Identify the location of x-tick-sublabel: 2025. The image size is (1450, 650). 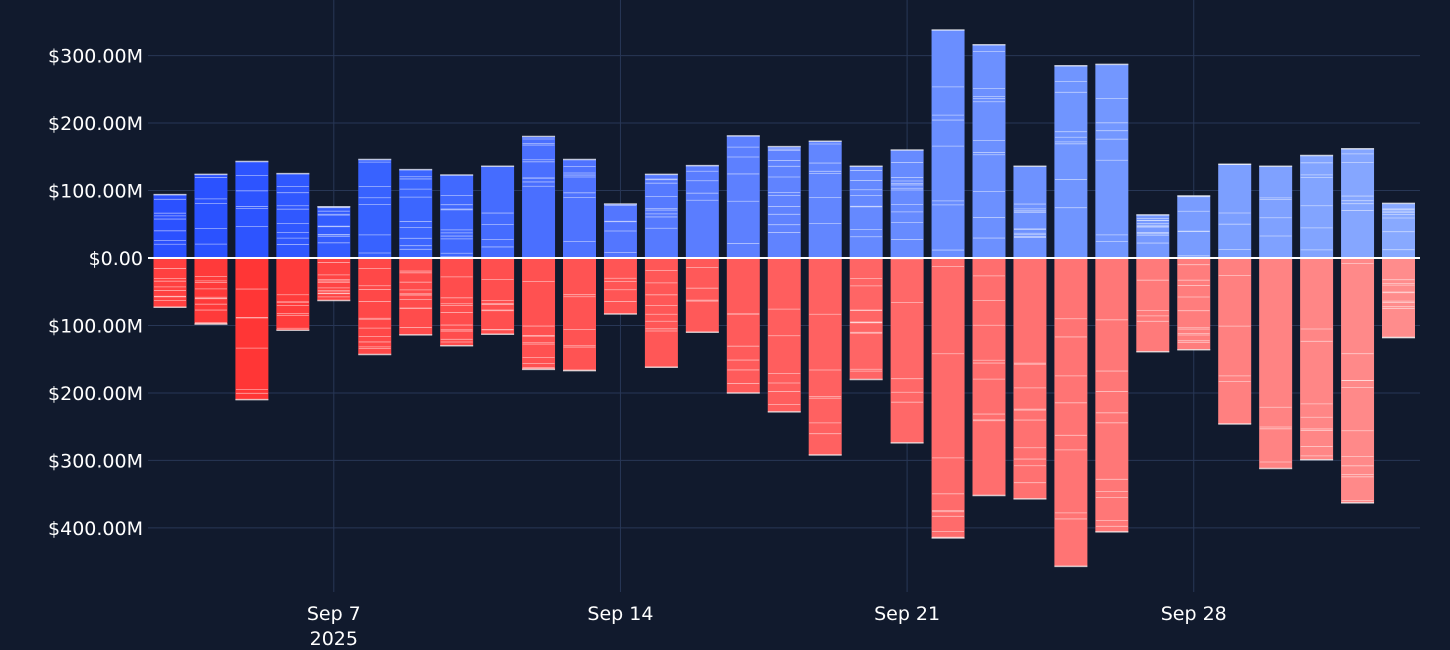
(334, 639).